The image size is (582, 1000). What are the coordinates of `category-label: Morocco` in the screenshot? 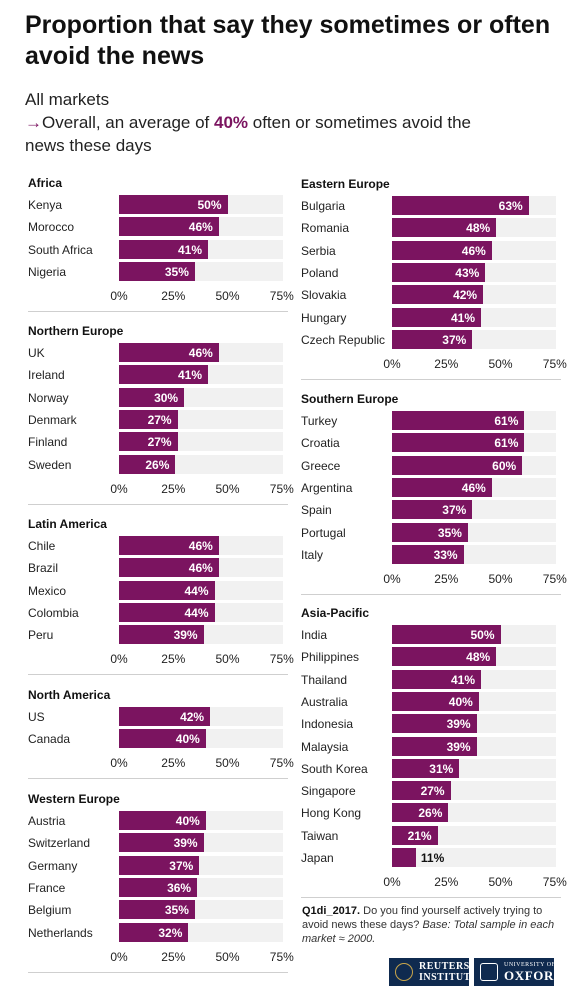 It's located at (51, 227).